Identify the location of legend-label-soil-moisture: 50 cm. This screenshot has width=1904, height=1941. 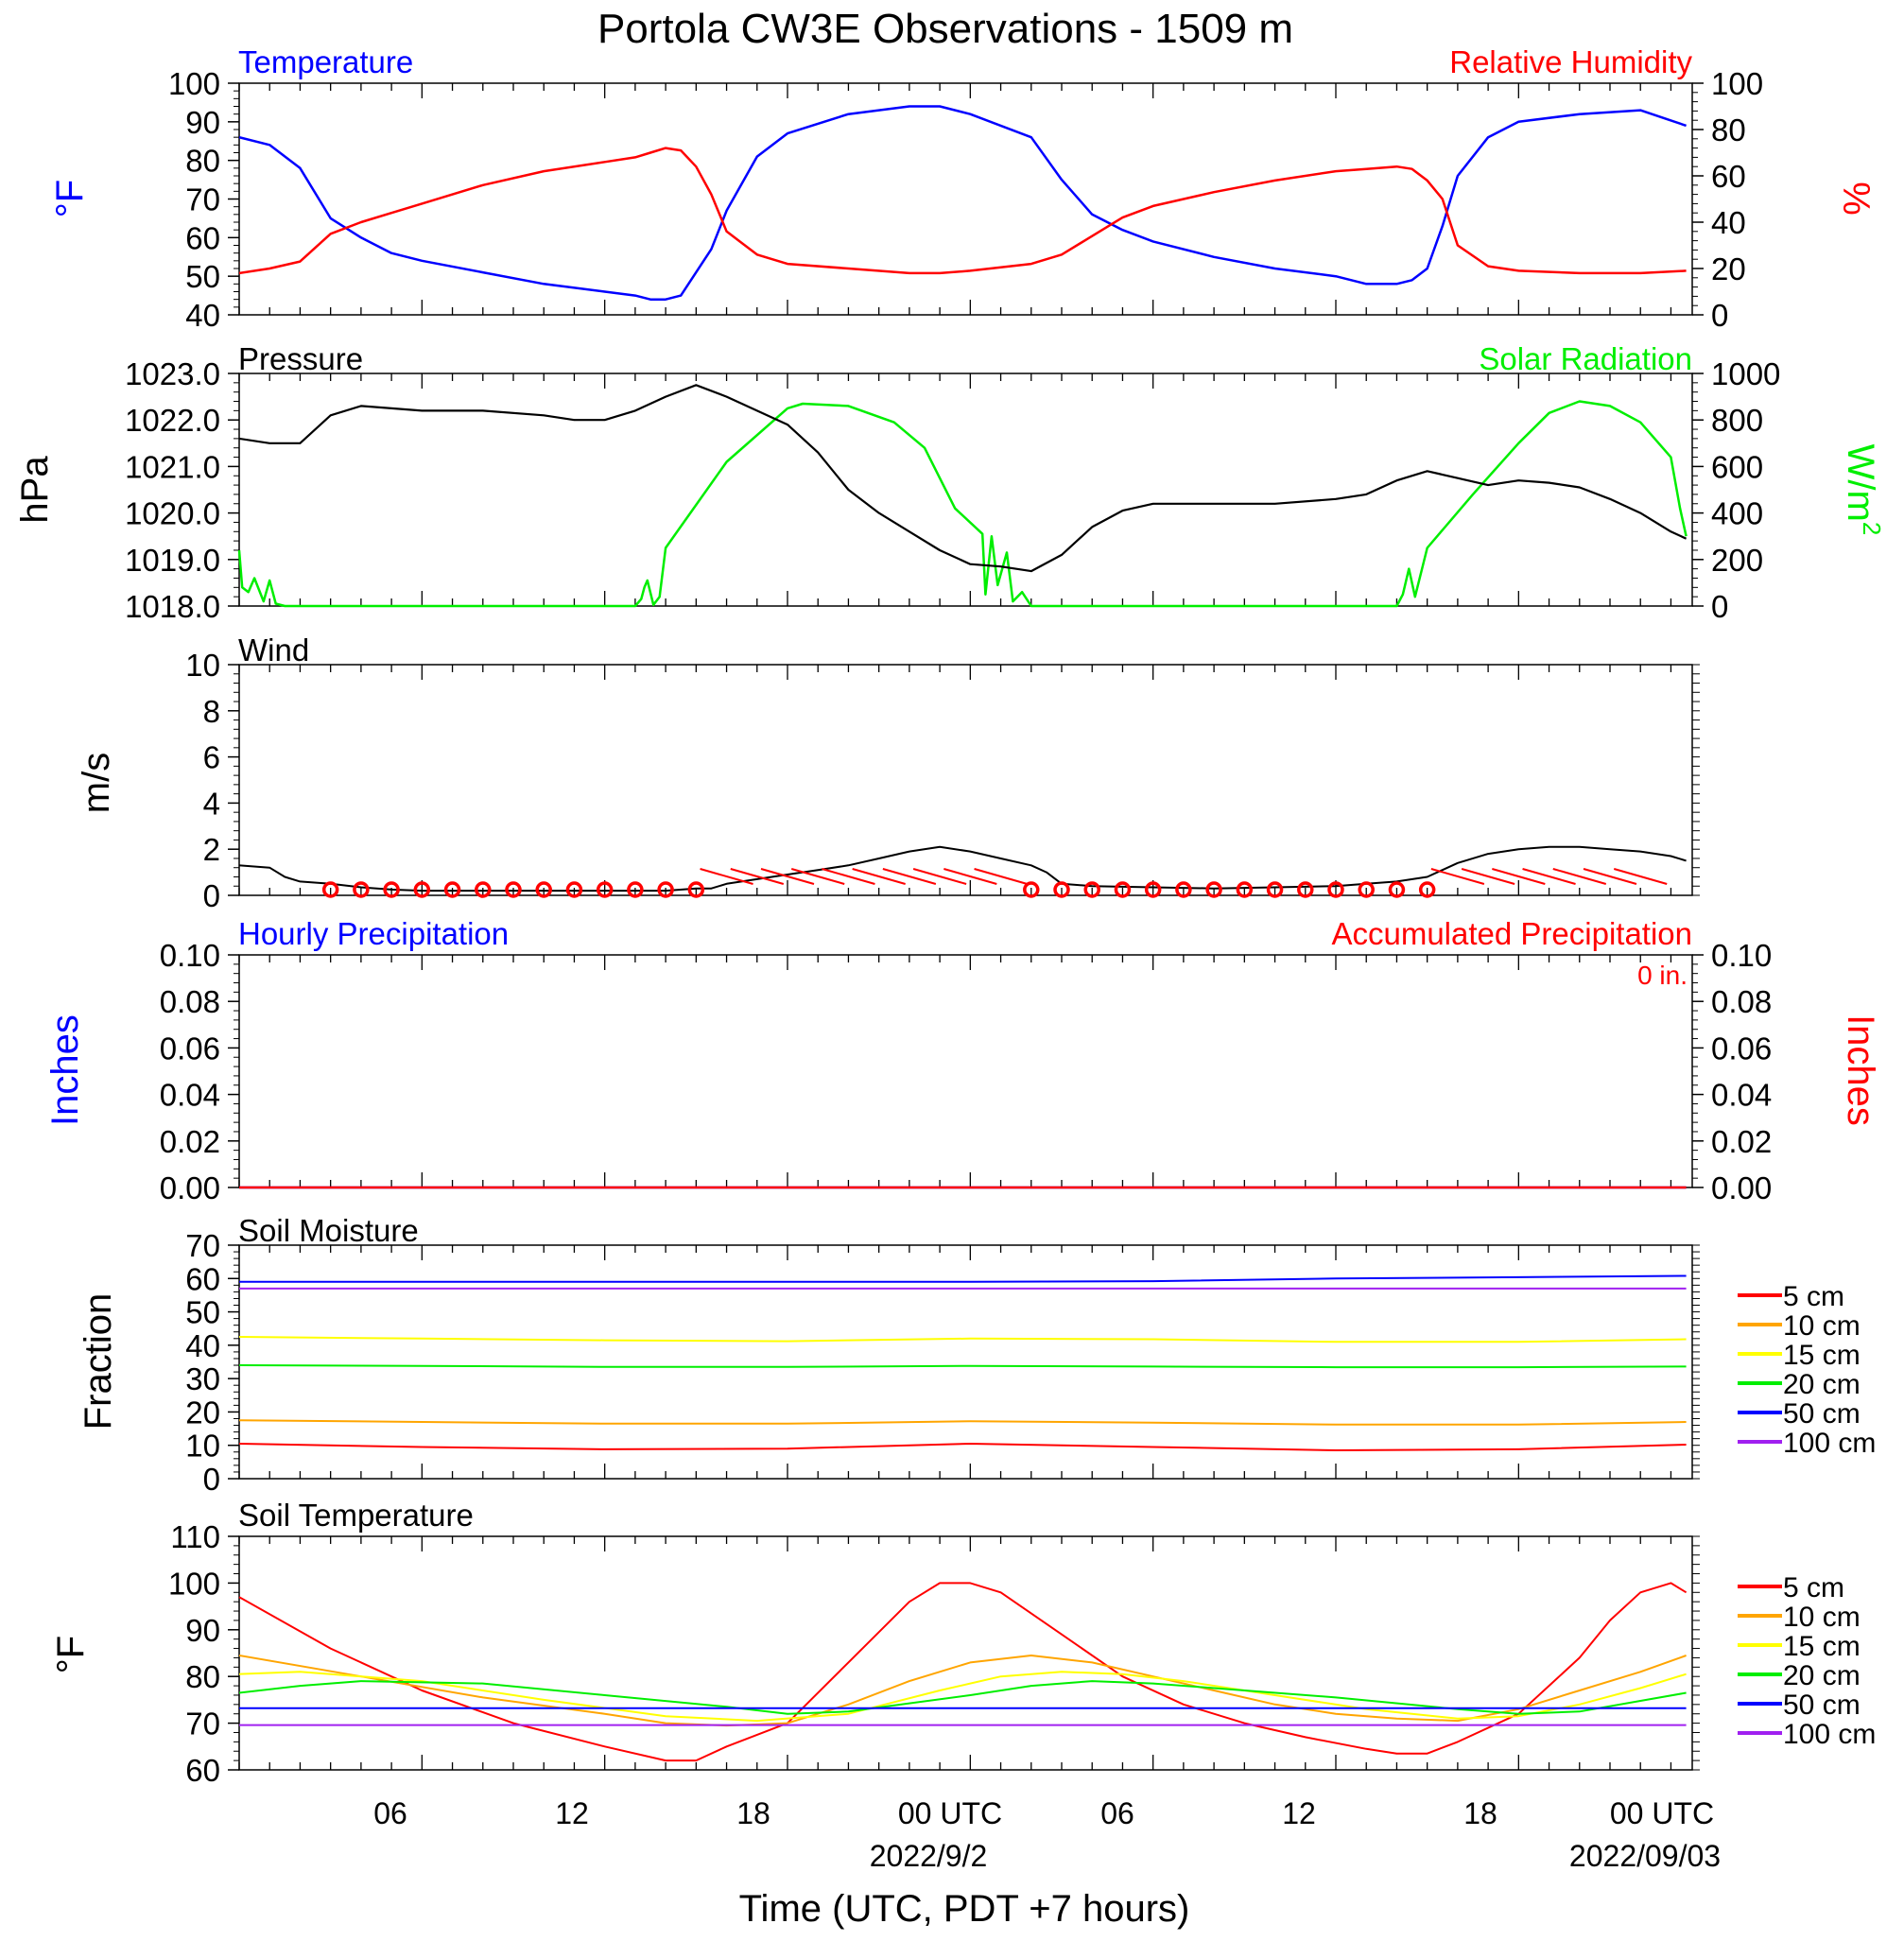
(1822, 1414).